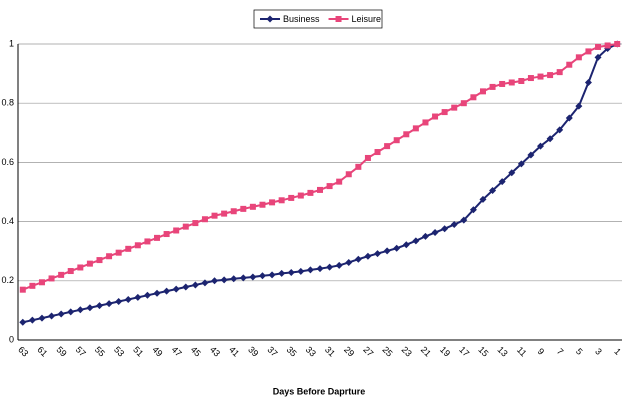 This screenshot has height=406, width=630. I want to click on x-tick-label: 49, so click(157, 351).